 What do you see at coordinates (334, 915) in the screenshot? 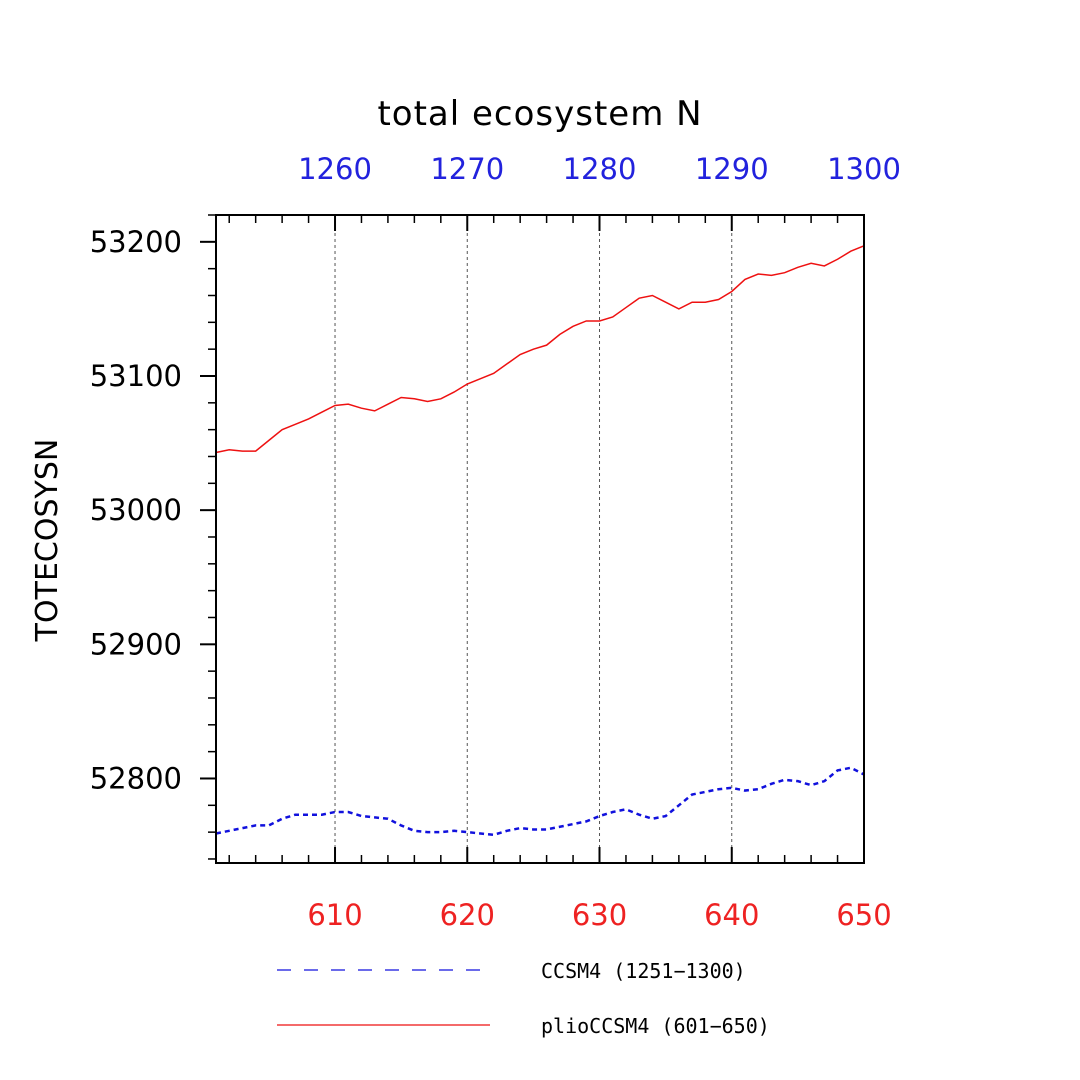
I see `bottom-tick-label-610: 610` at bounding box center [334, 915].